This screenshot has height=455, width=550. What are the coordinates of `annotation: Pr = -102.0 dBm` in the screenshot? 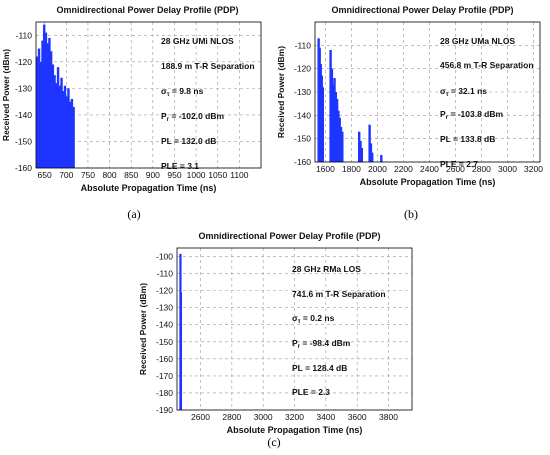 It's located at (192, 117).